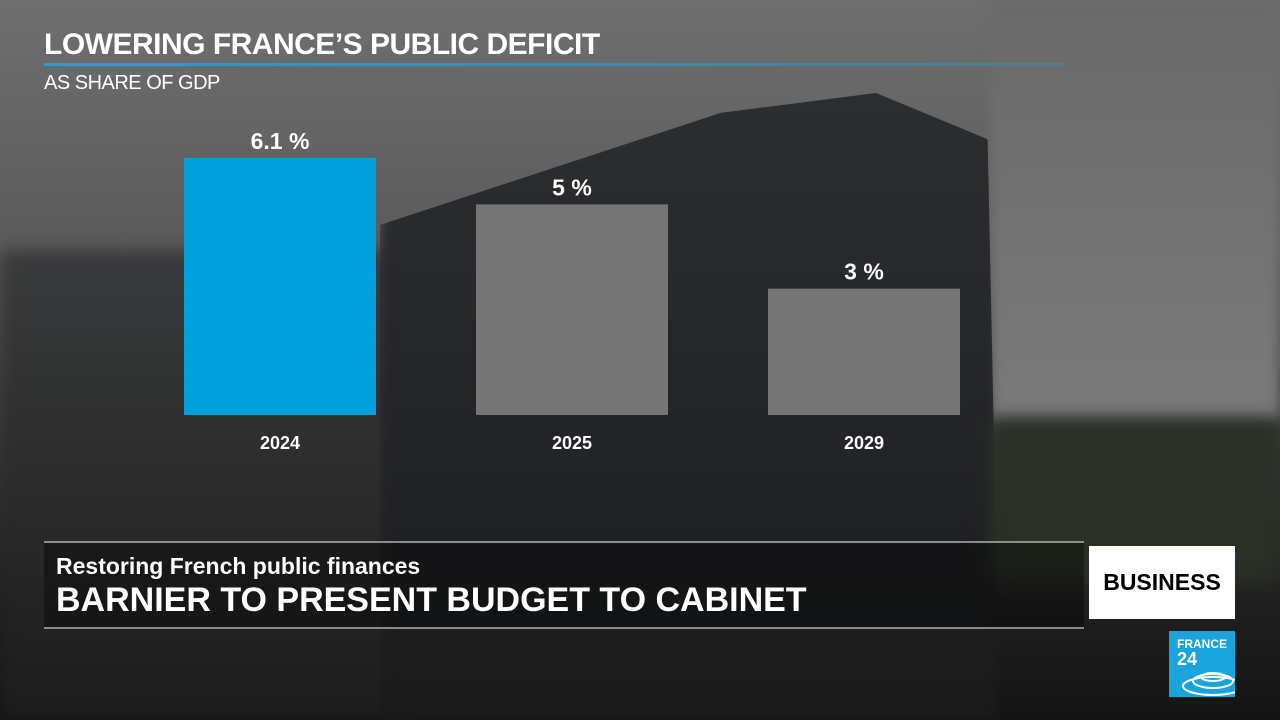 The height and width of the screenshot is (720, 1280). I want to click on logo-line2: 24, so click(1187, 659).